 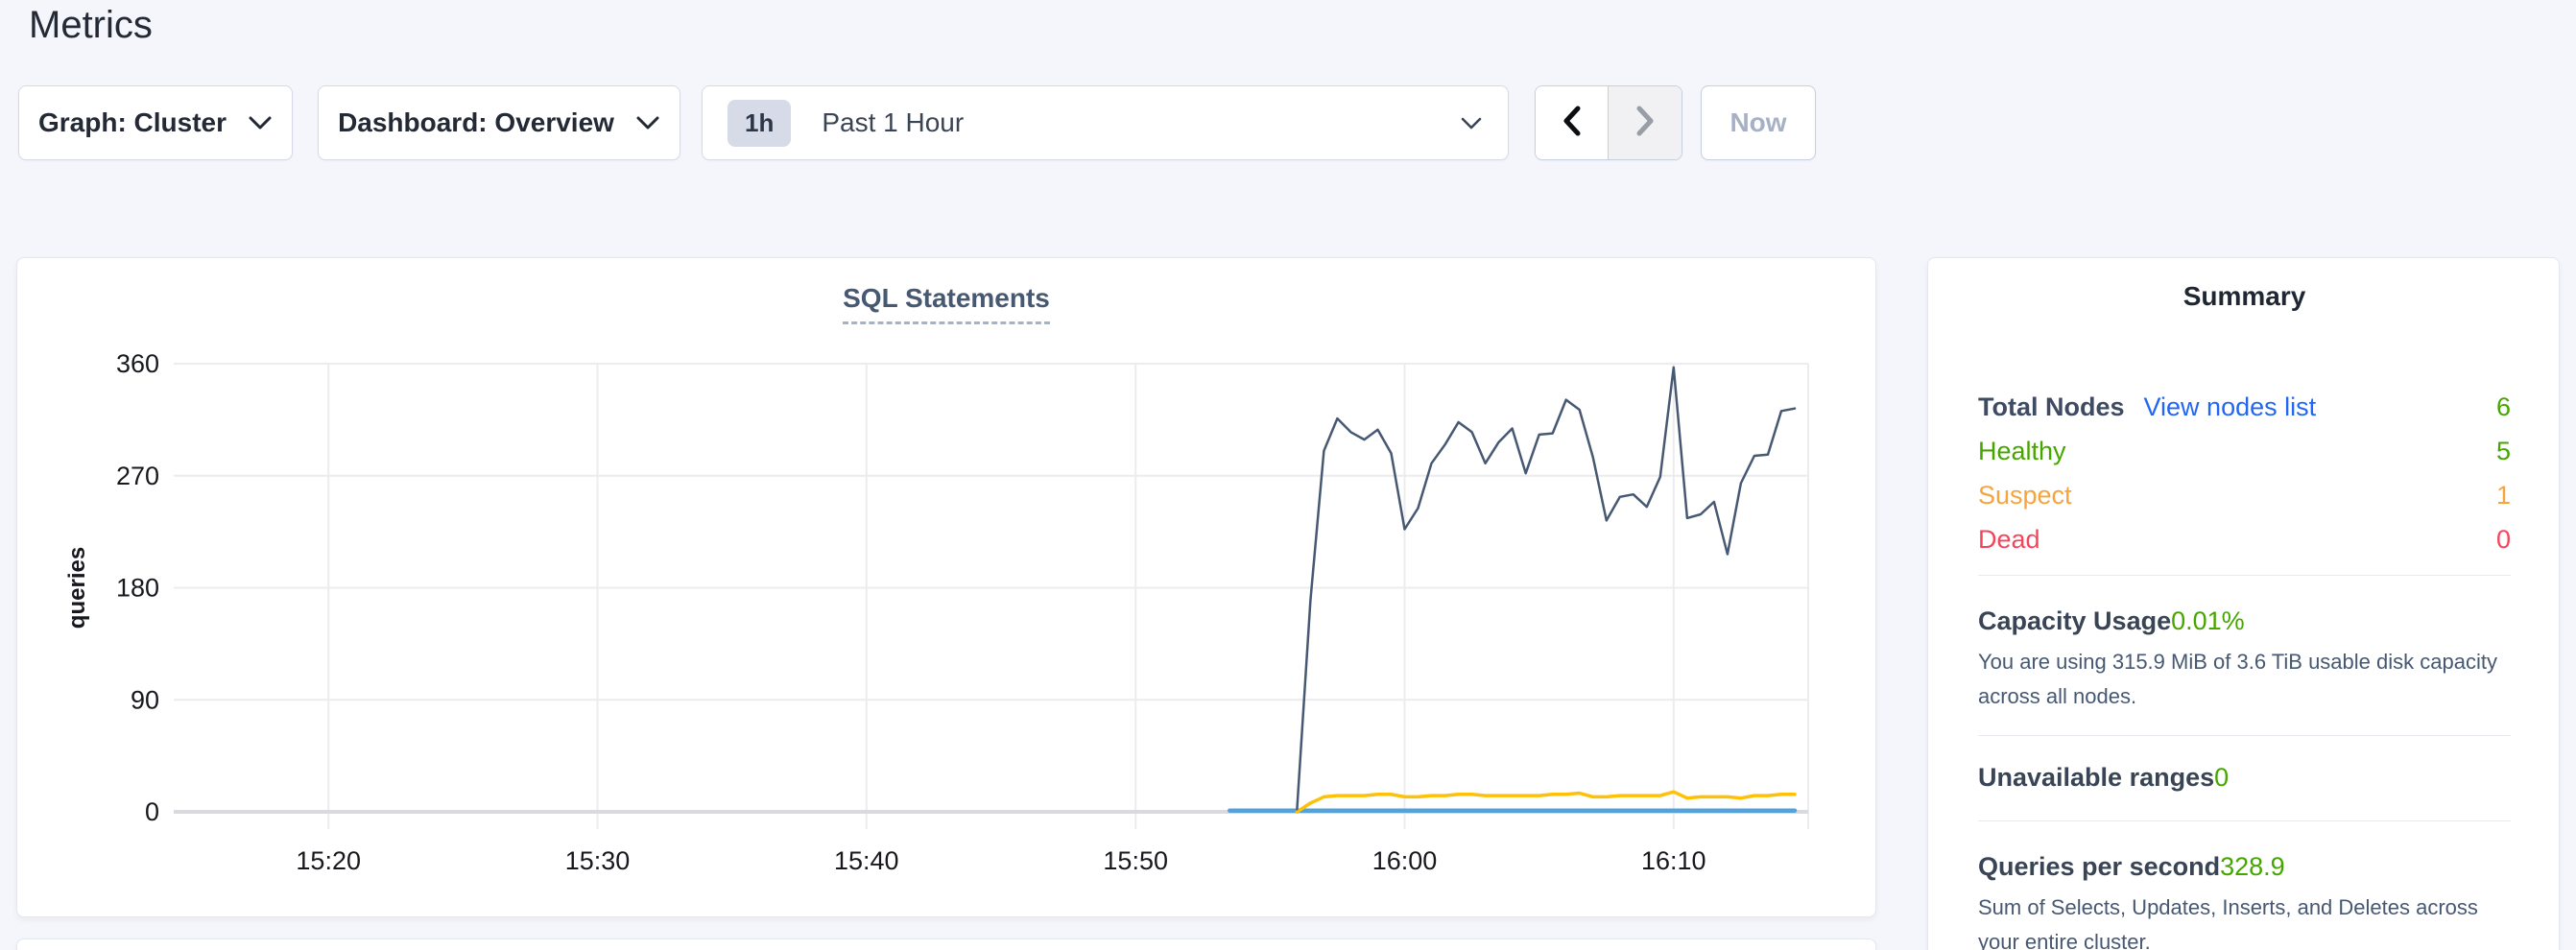 I want to click on time-range-label: Past 1 Hour, so click(x=893, y=122).